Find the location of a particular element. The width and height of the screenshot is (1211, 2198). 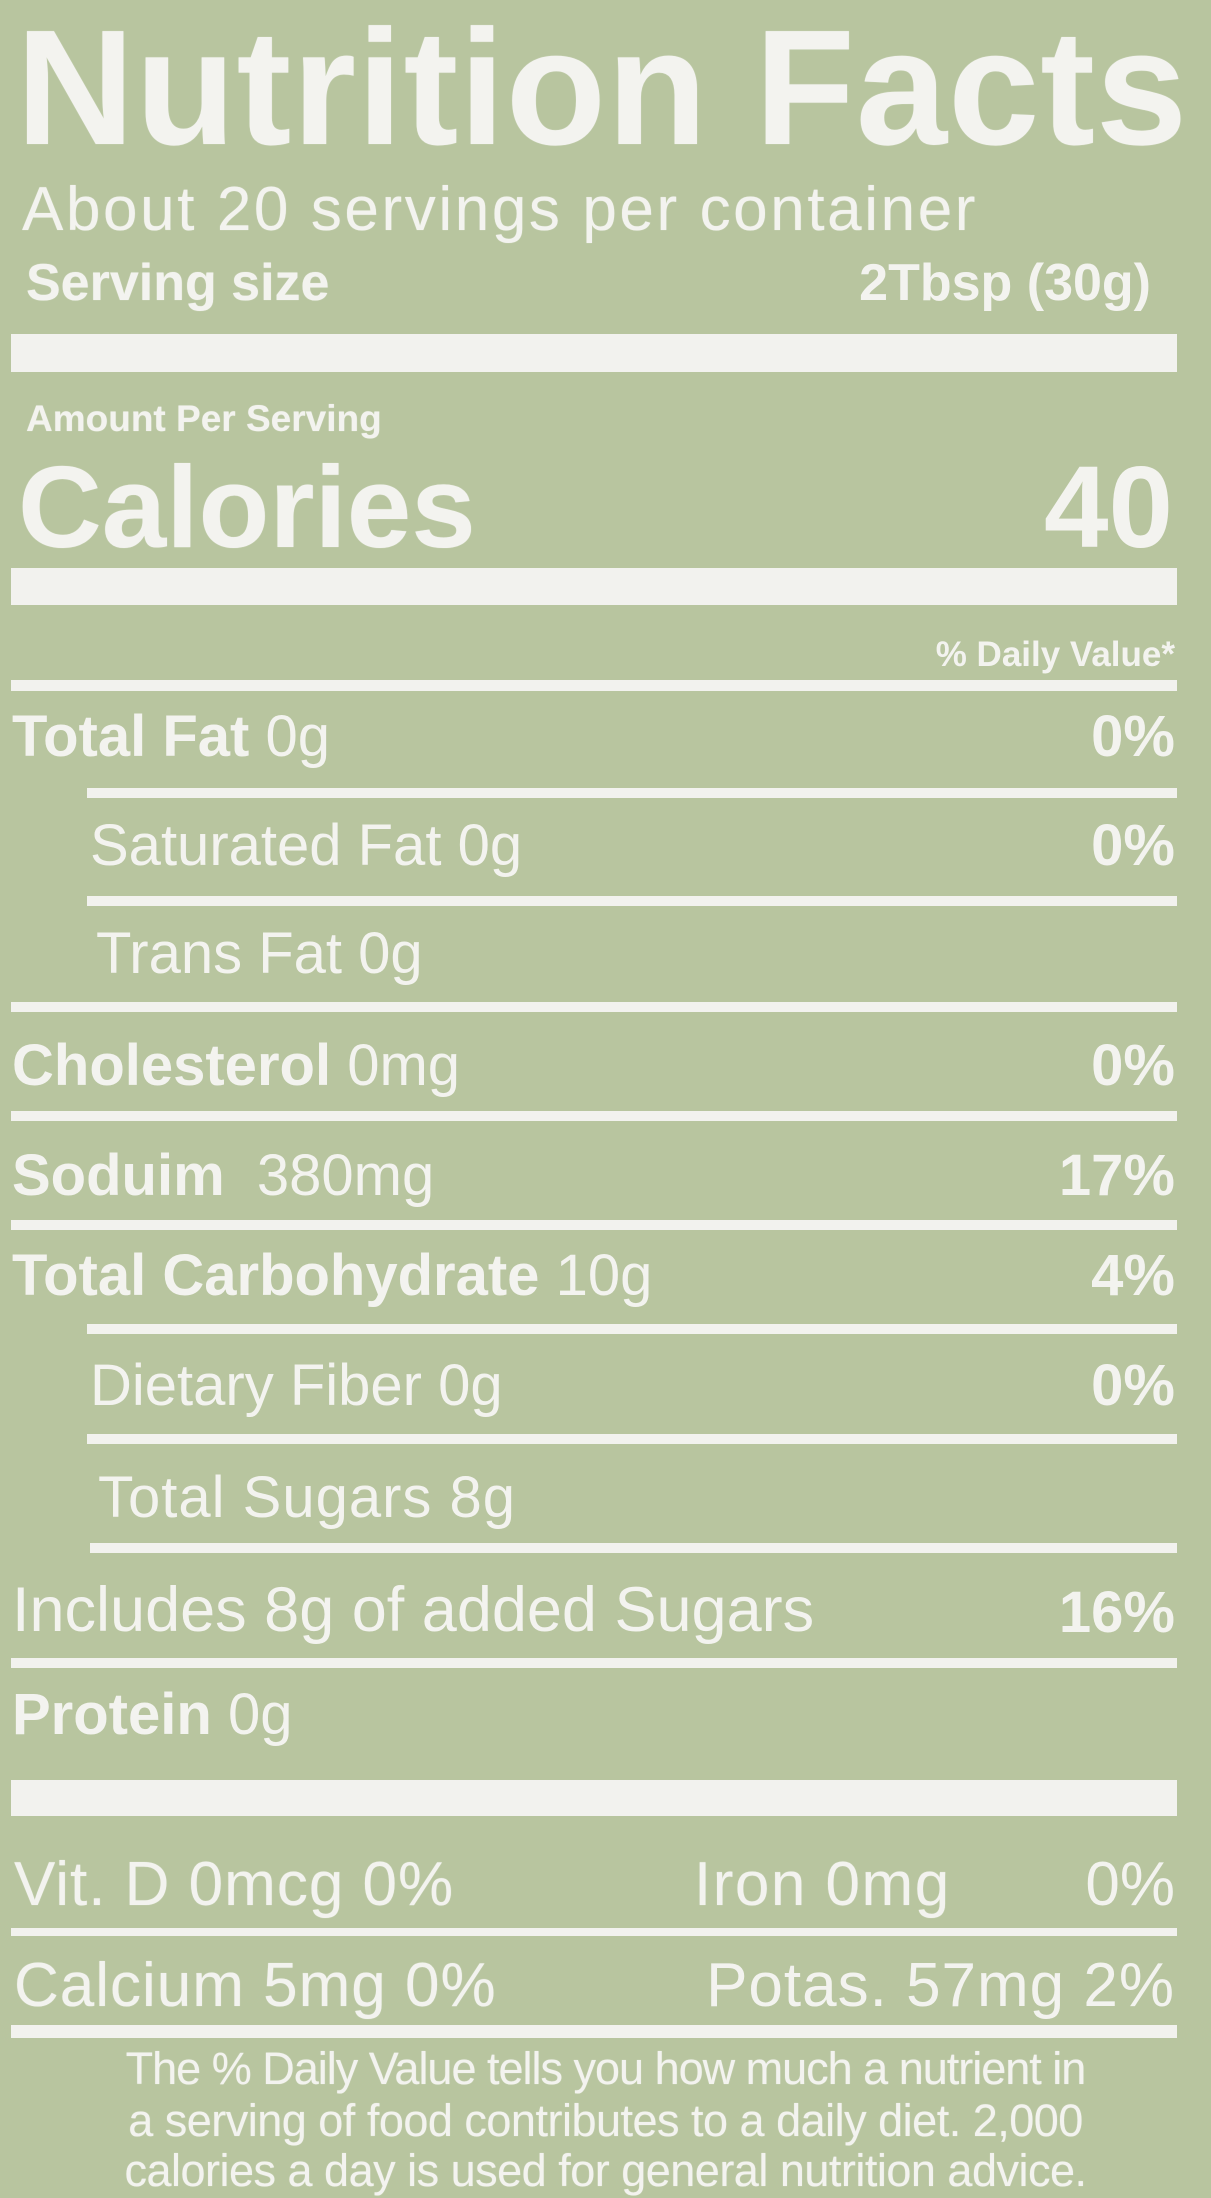

serving-size-label: Serving size is located at coordinates (178, 283).